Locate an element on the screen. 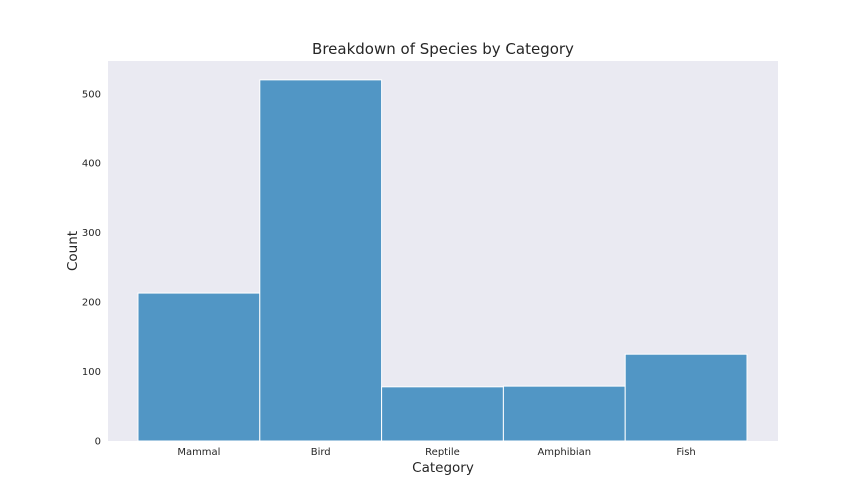 This screenshot has width=864, height=504. x-tick-label: Reptile is located at coordinates (442, 452).